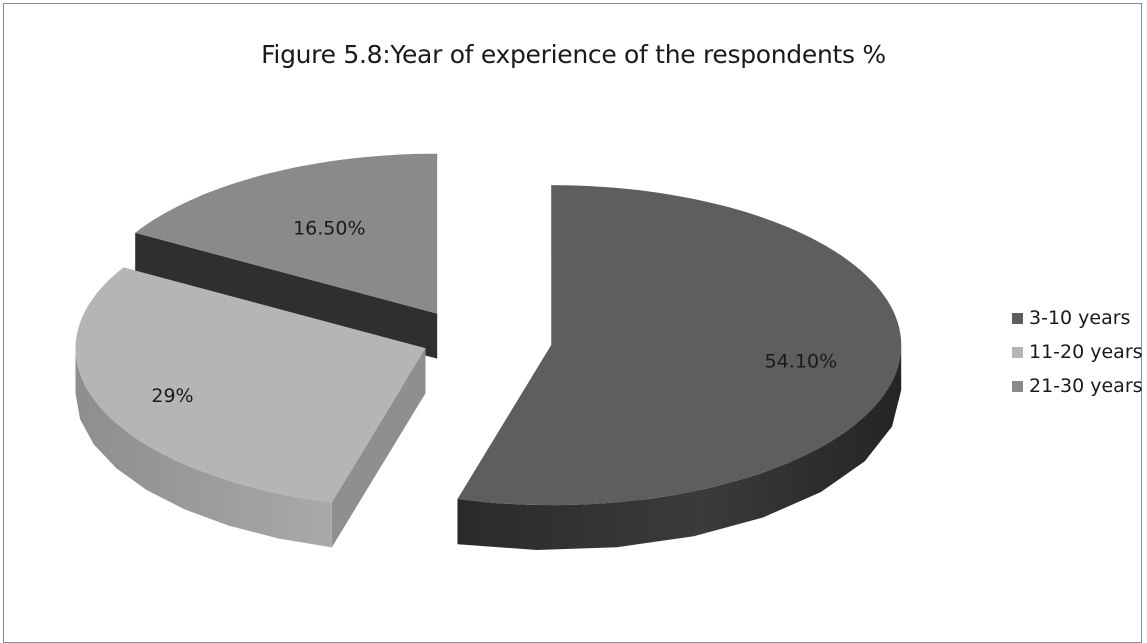 The image size is (1147, 643). What do you see at coordinates (1086, 352) in the screenshot?
I see `legend-label: 11-20 years` at bounding box center [1086, 352].